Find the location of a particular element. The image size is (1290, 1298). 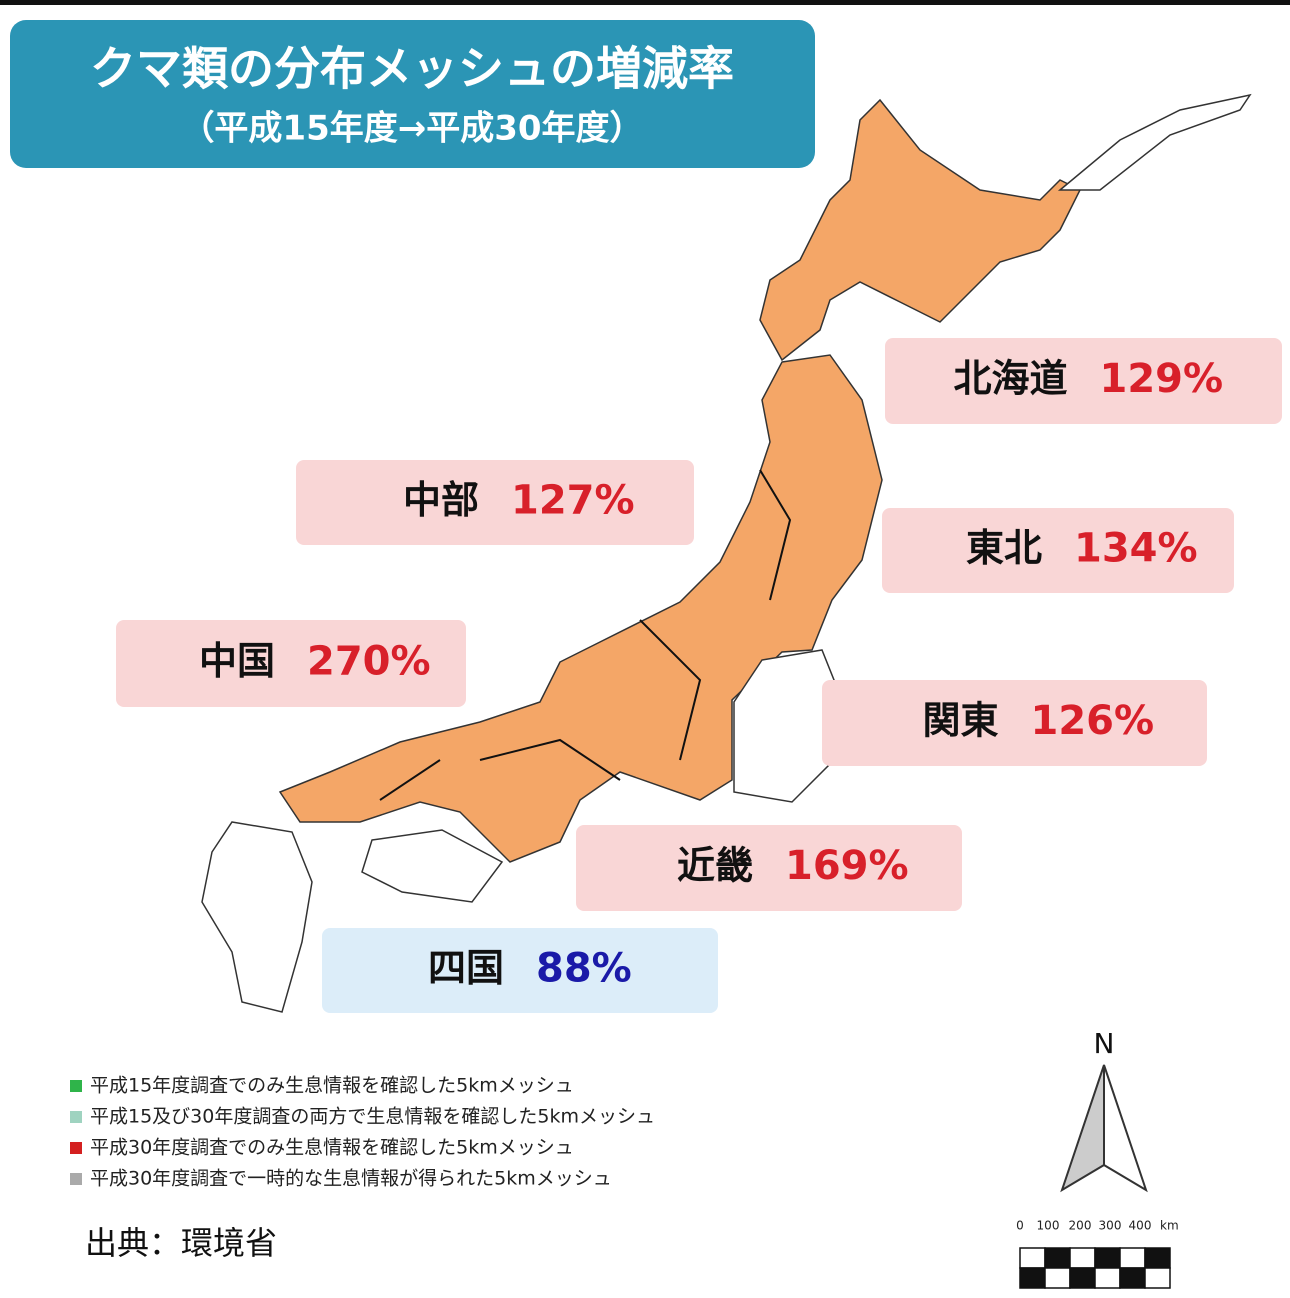

region-name: 近畿 is located at coordinates (715, 866).